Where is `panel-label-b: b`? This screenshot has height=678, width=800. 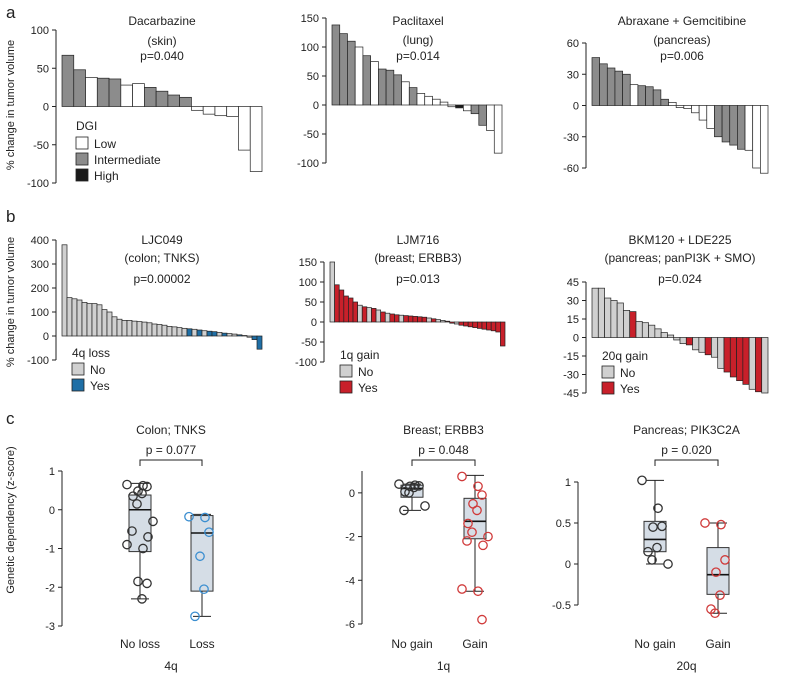 panel-label-b: b is located at coordinates (10, 216).